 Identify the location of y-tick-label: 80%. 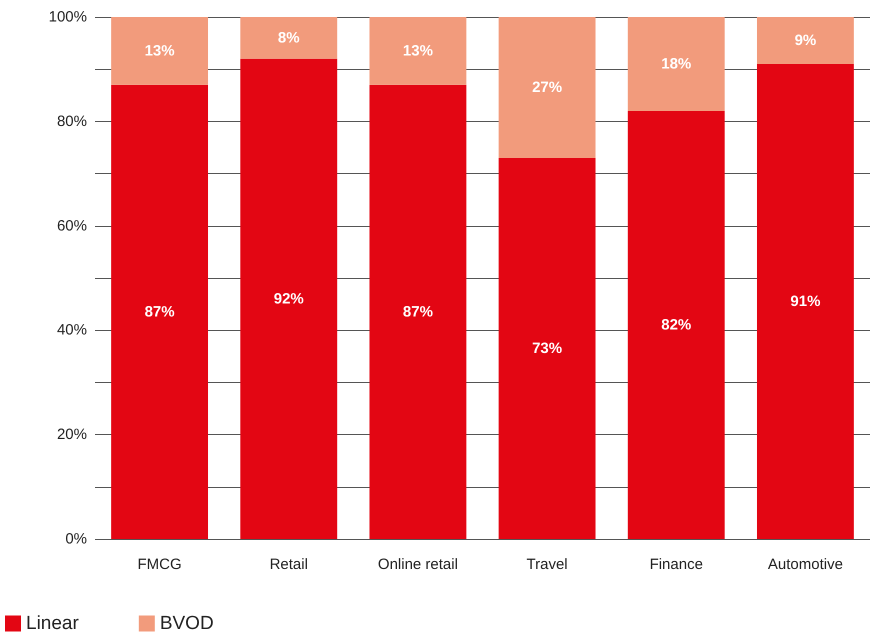
(71, 121).